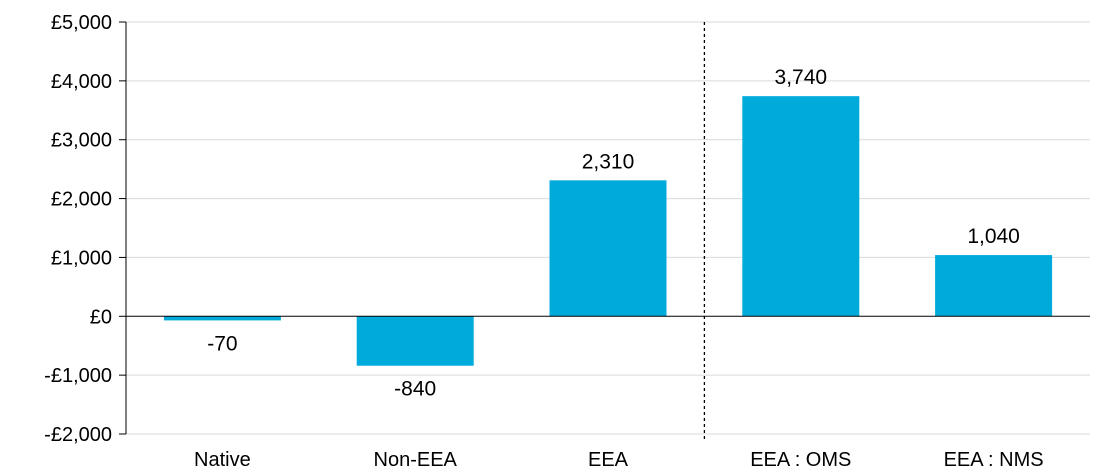 The width and height of the screenshot is (1097, 475). Describe the element at coordinates (81, 141) in the screenshot. I see `y-tick-label: £3,000` at that location.